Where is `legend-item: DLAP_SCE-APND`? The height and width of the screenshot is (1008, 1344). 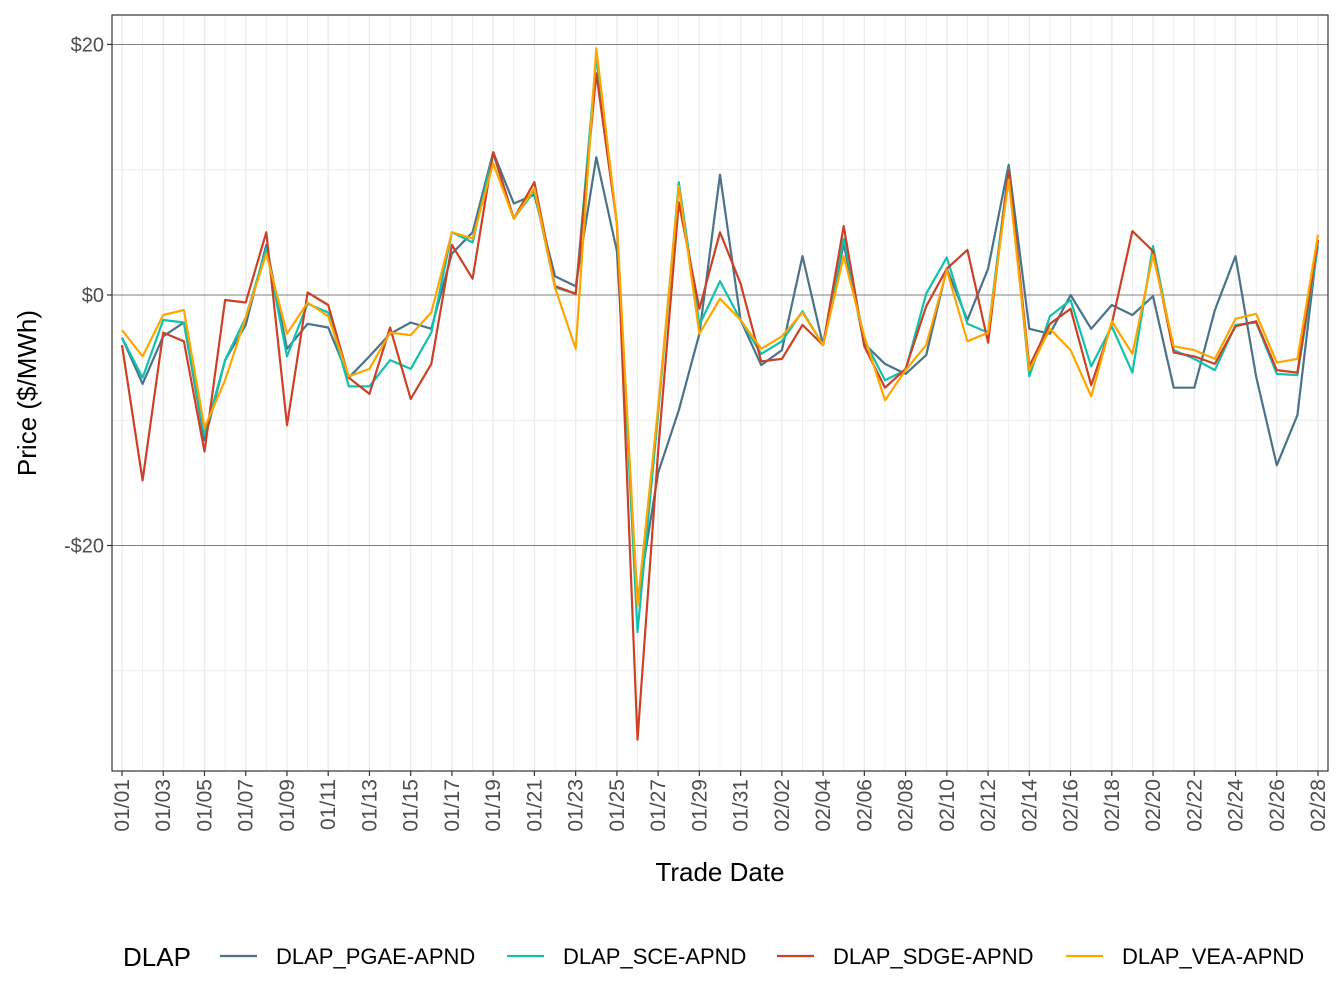 legend-item: DLAP_SCE-APND is located at coordinates (626, 956).